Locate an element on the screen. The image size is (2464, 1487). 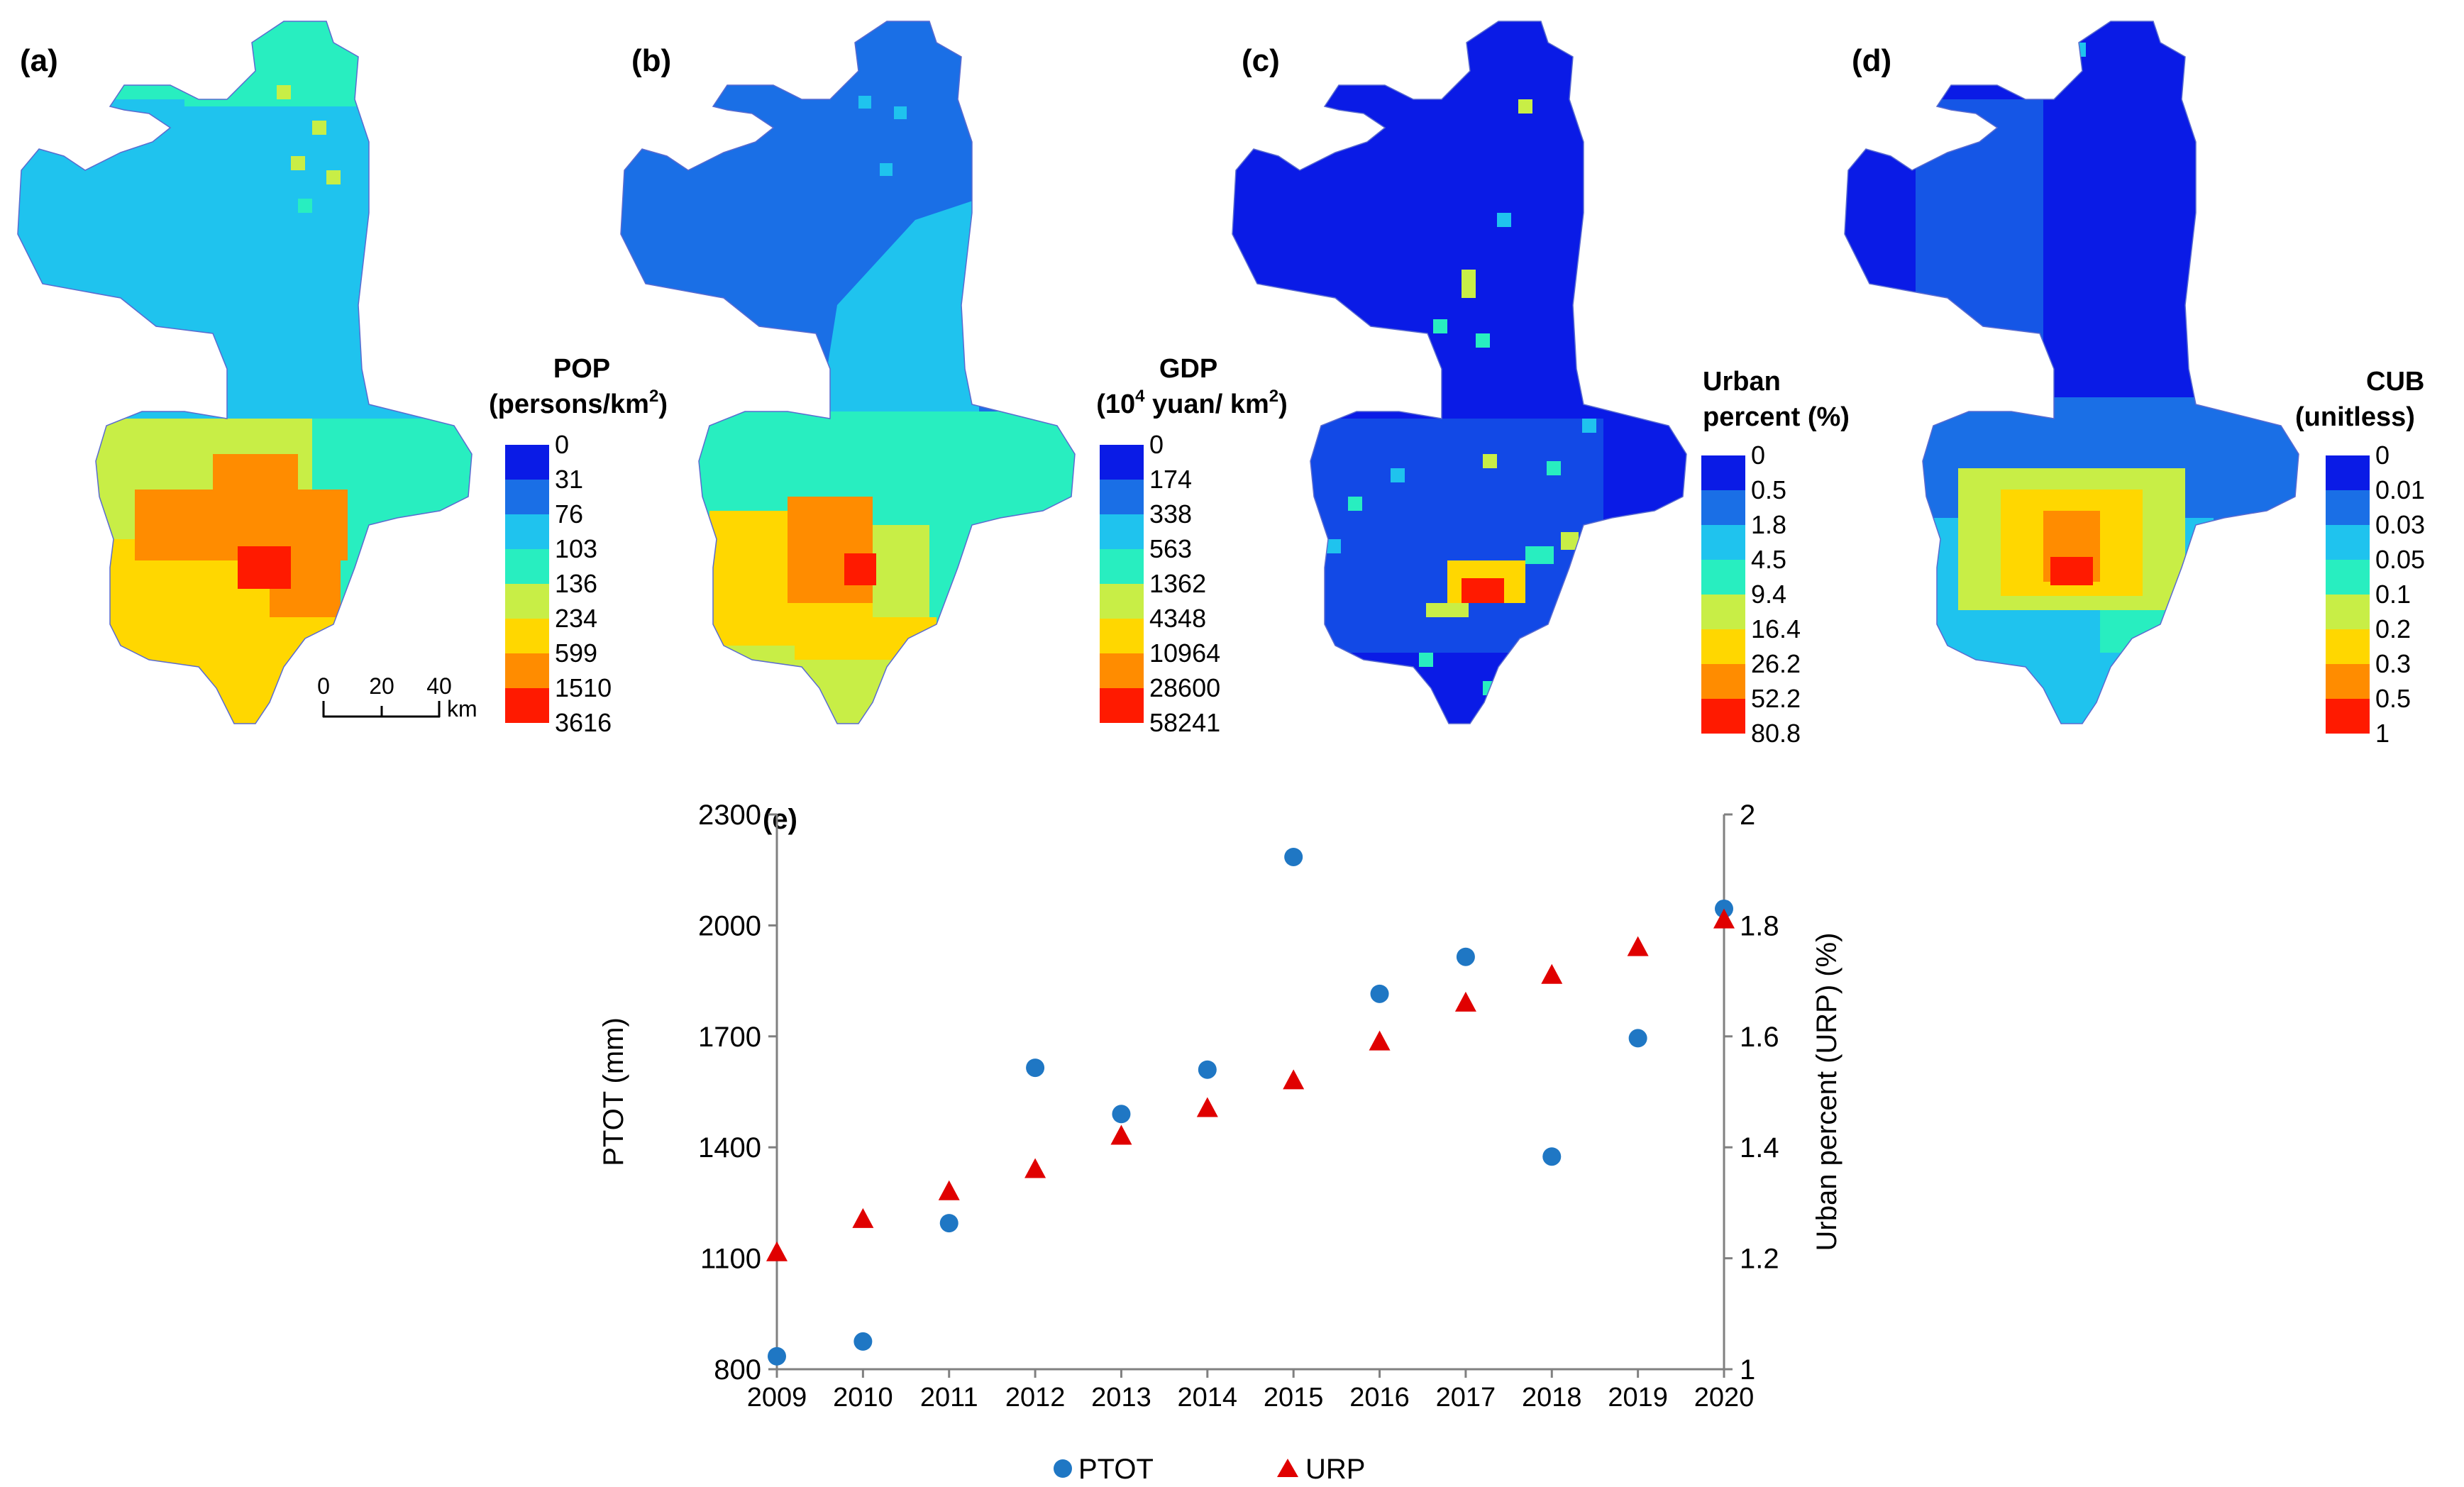
legend-break-label: 0.5 is located at coordinates (1768, 489).